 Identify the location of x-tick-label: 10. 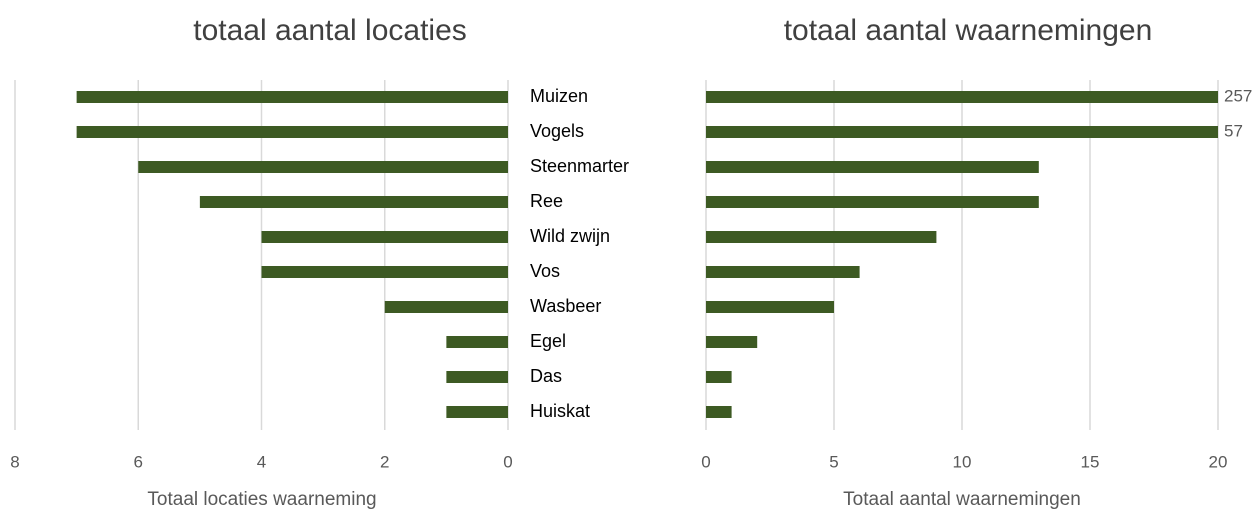
(962, 461).